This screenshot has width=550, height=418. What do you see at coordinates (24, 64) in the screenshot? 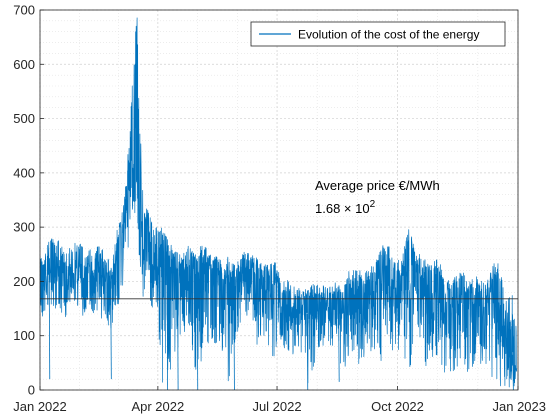
I see `y-tick-label: 600` at bounding box center [24, 64].